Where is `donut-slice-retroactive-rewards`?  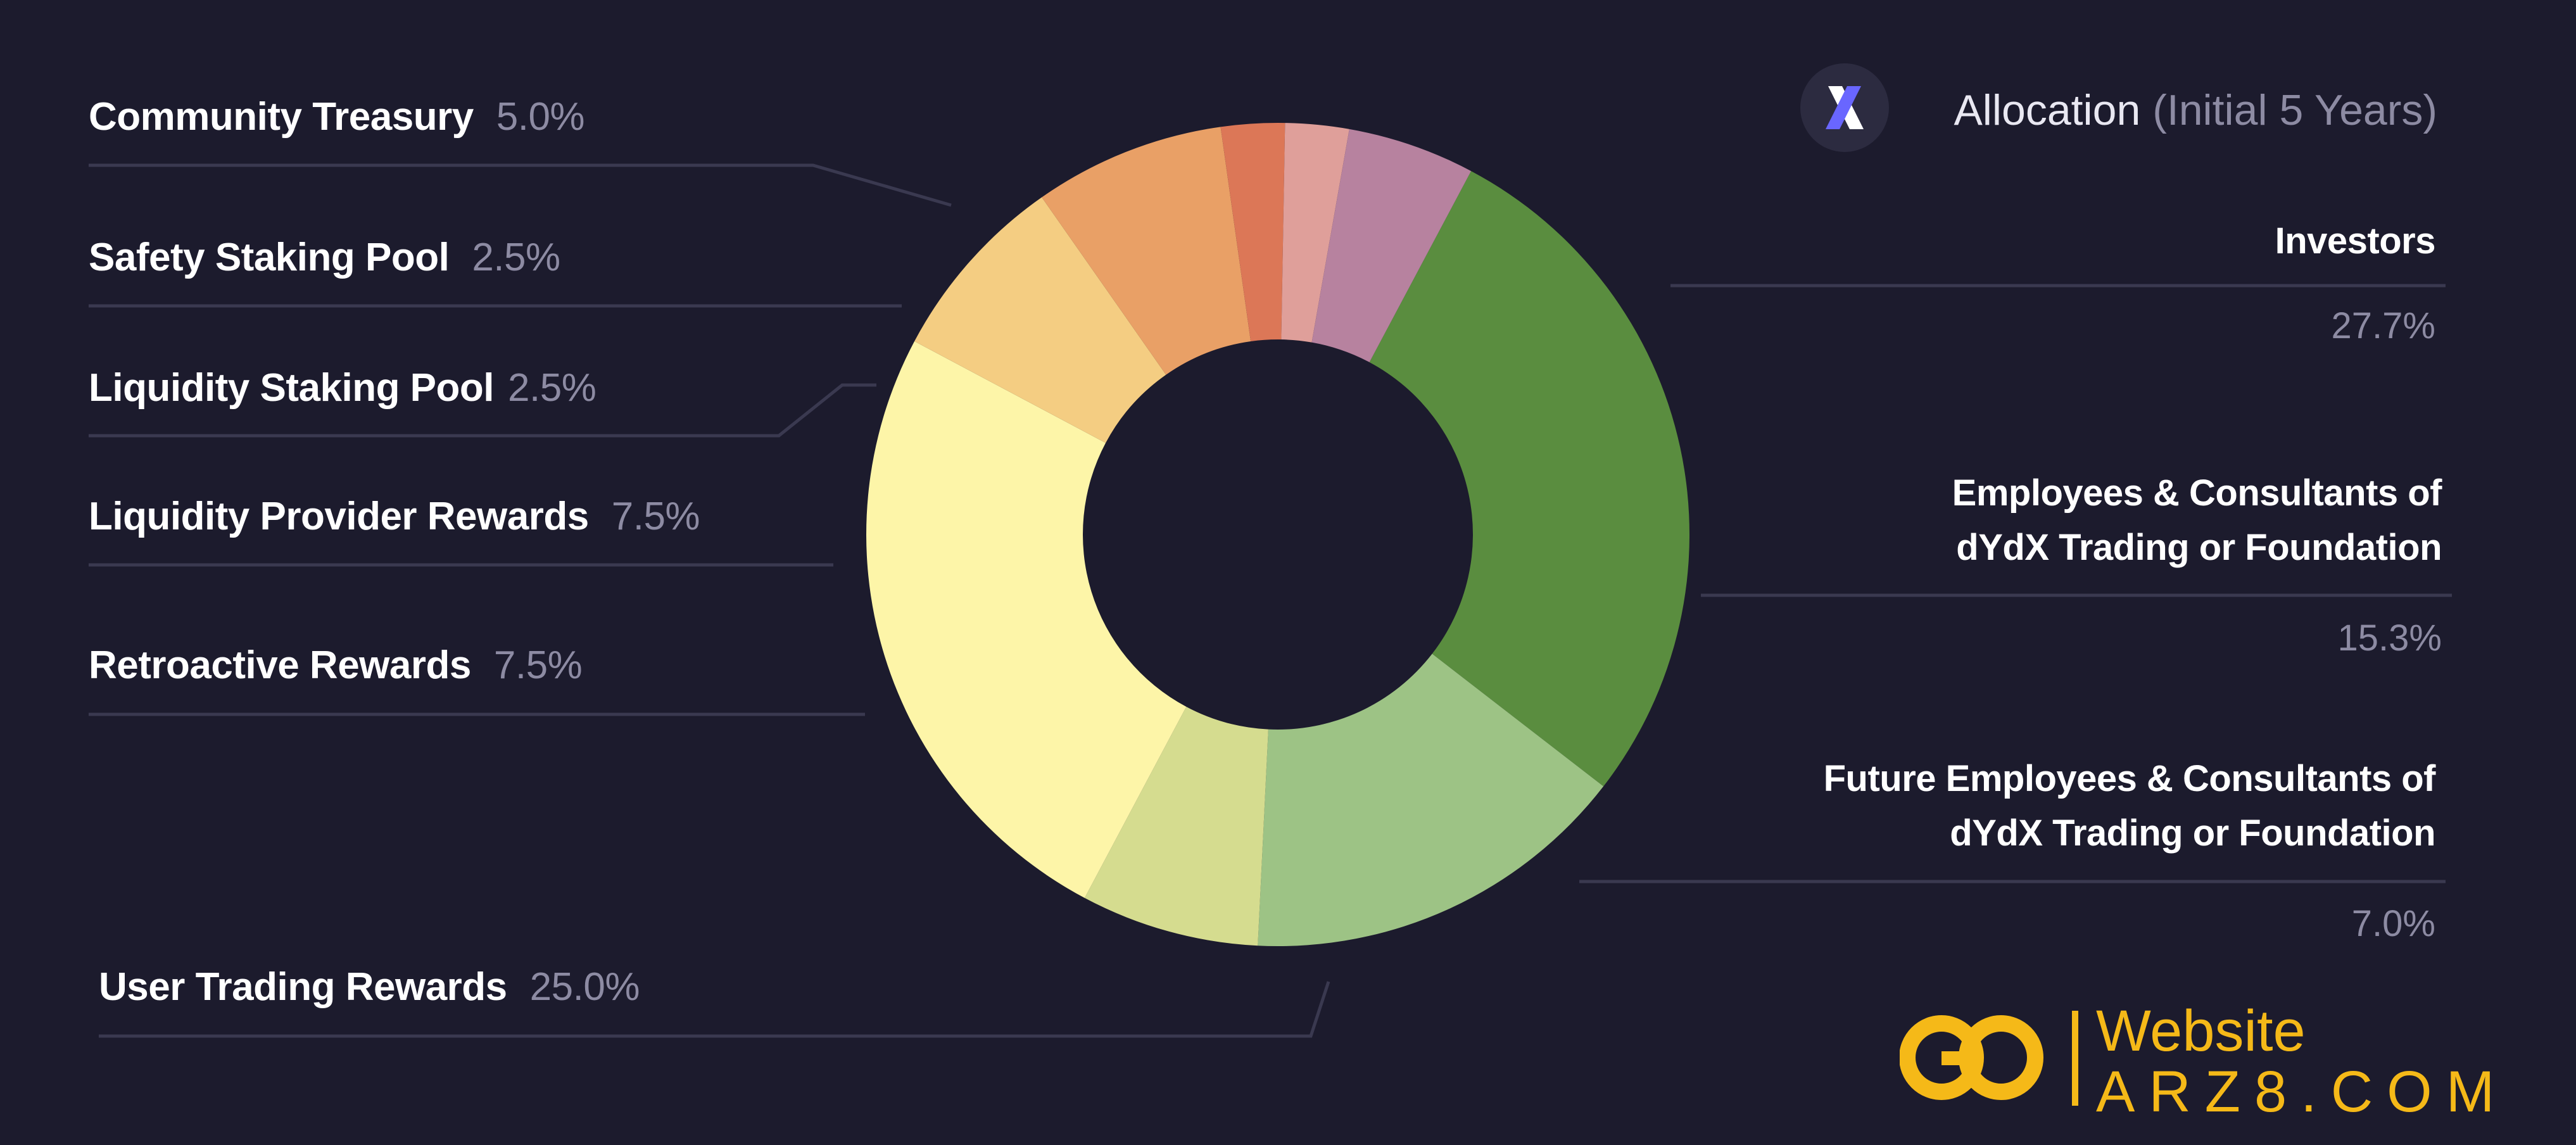
donut-slice-retroactive-rewards is located at coordinates (1040, 320).